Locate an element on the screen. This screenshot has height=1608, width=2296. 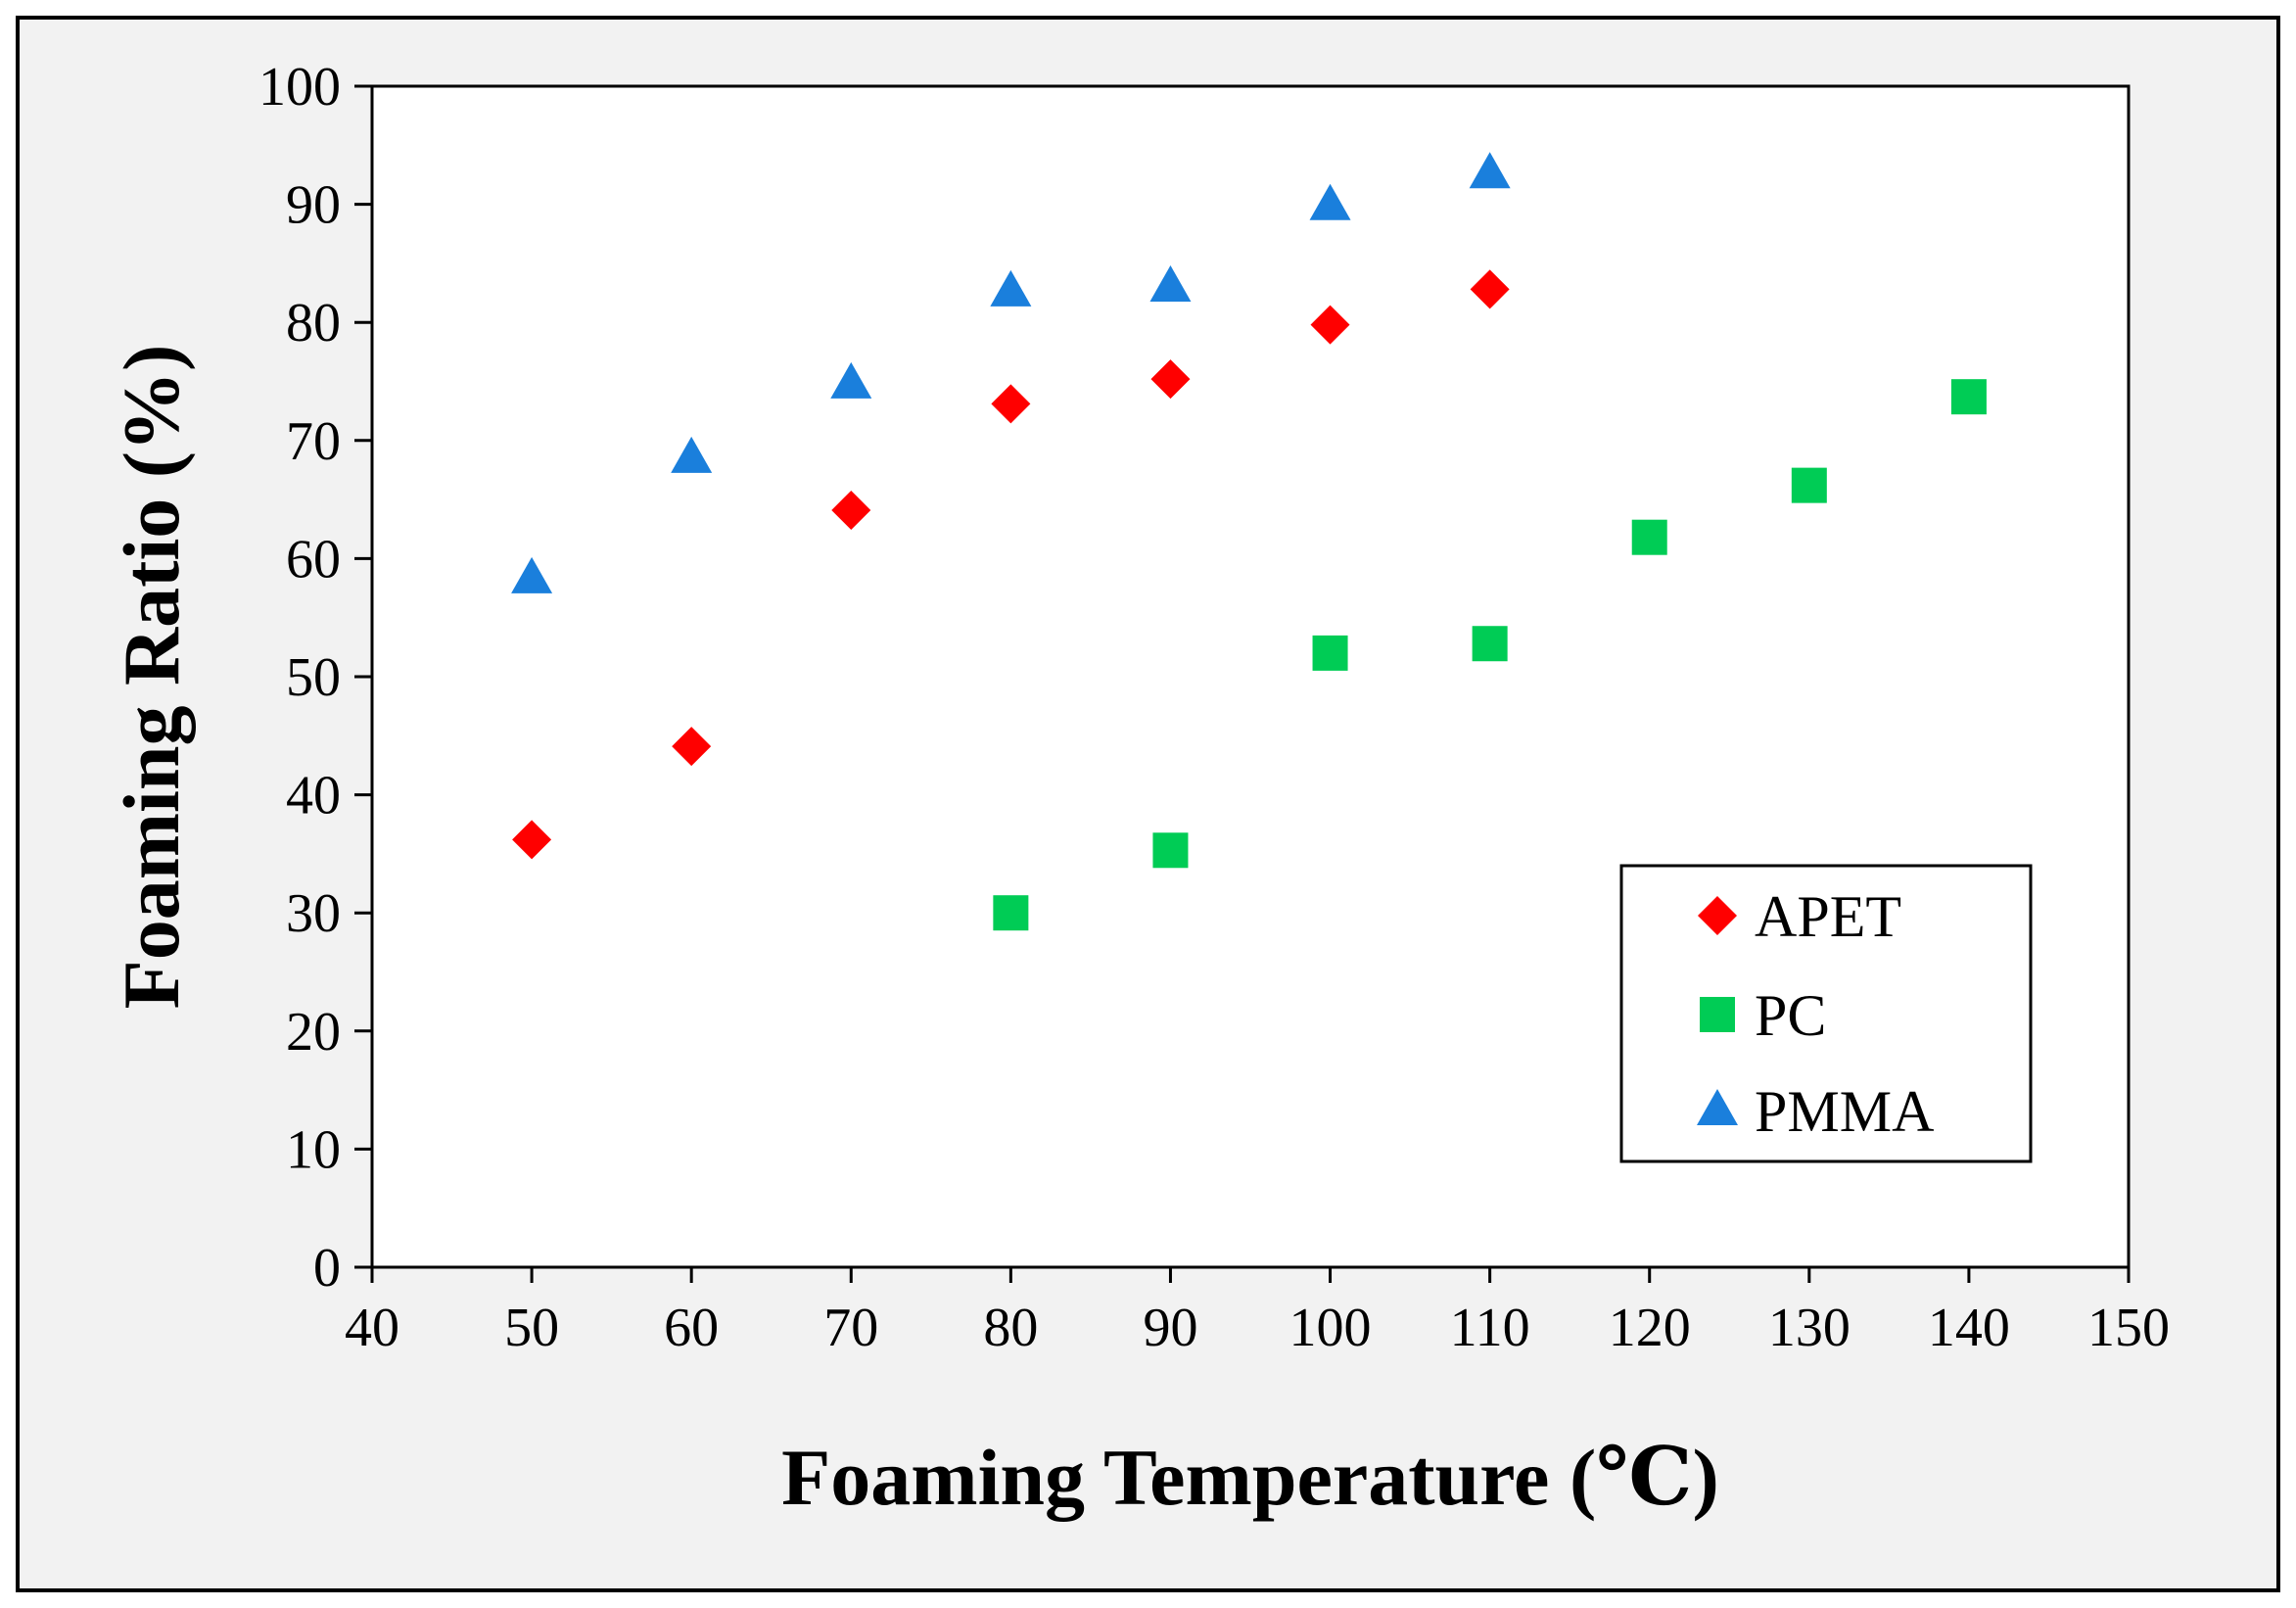
y-tick-label: 50 is located at coordinates (313, 677).